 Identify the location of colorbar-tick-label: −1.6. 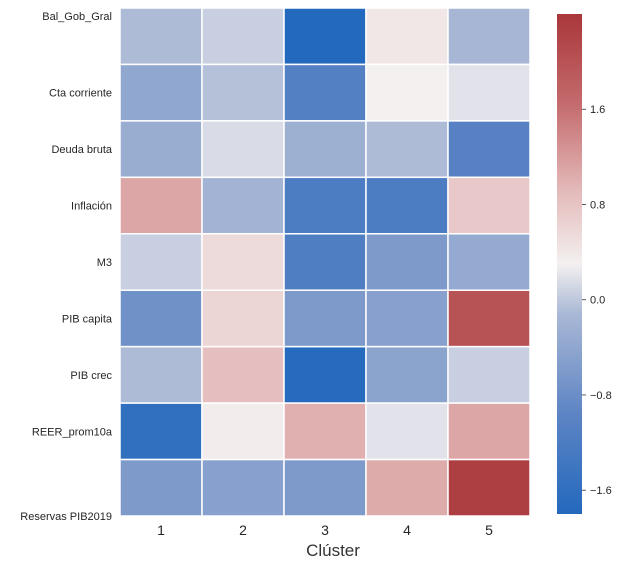
(601, 491).